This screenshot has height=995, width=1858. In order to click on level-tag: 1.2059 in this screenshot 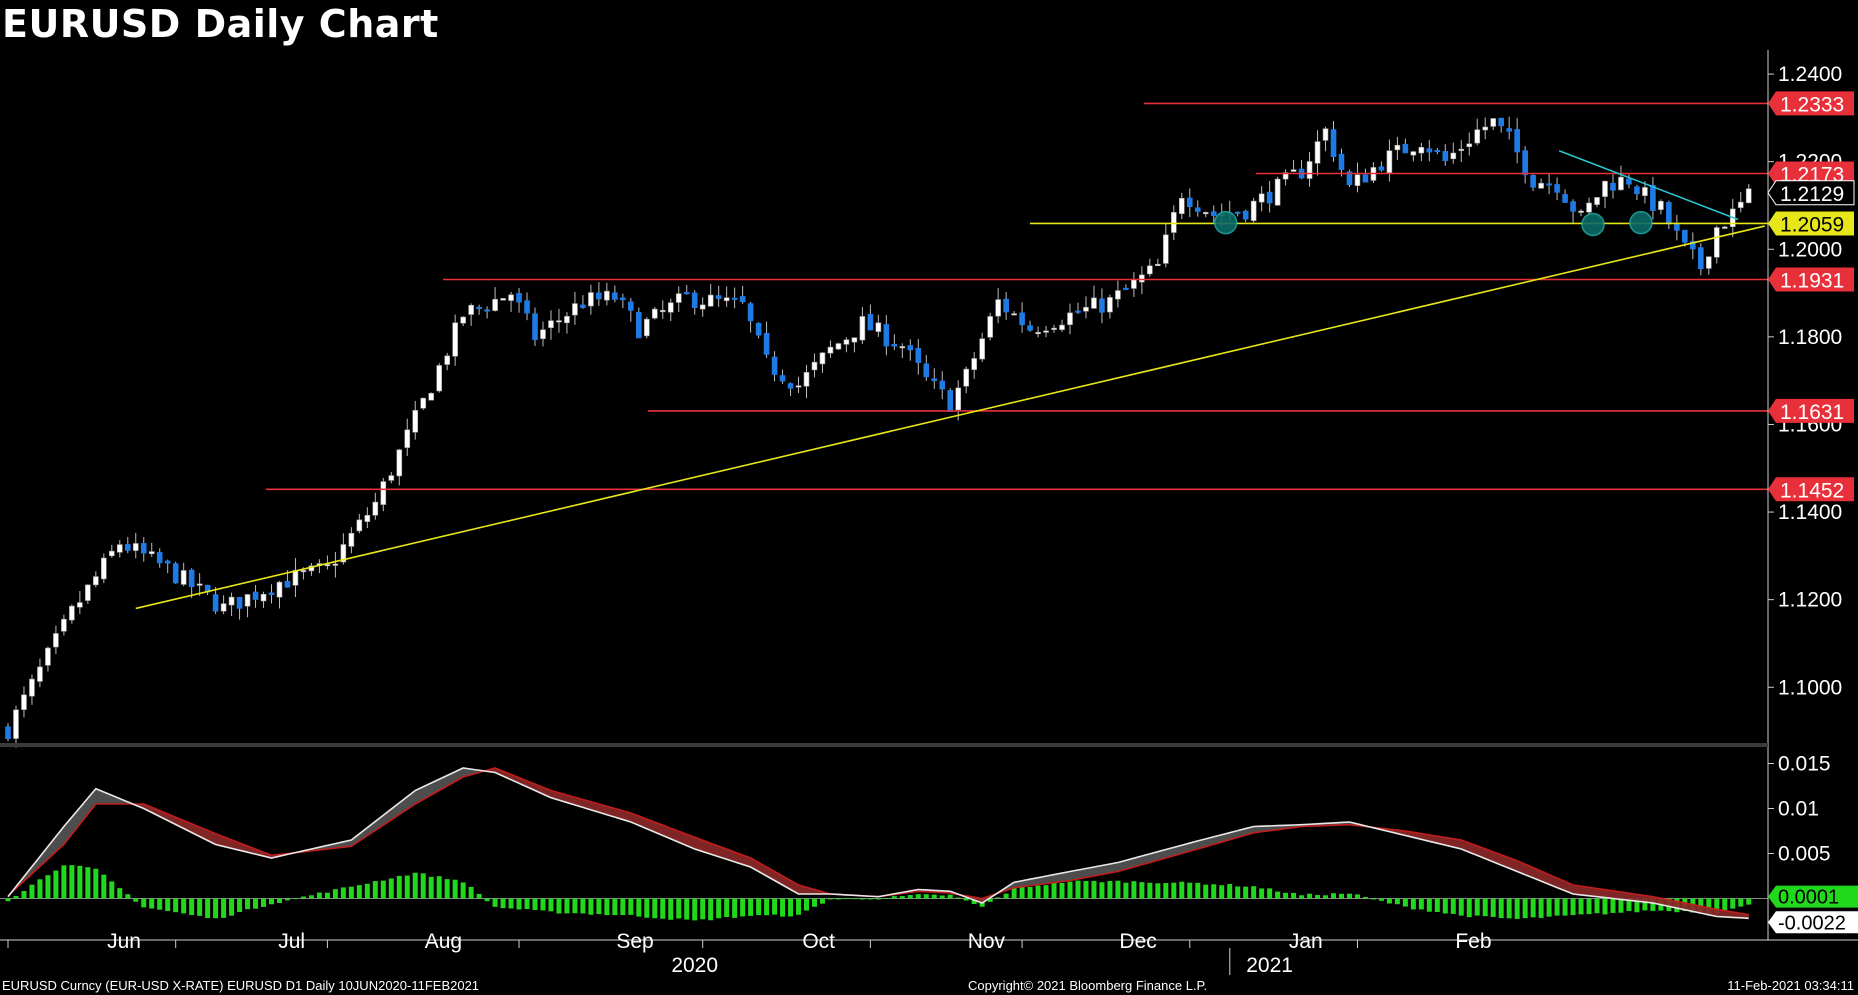, I will do `click(1811, 223)`.